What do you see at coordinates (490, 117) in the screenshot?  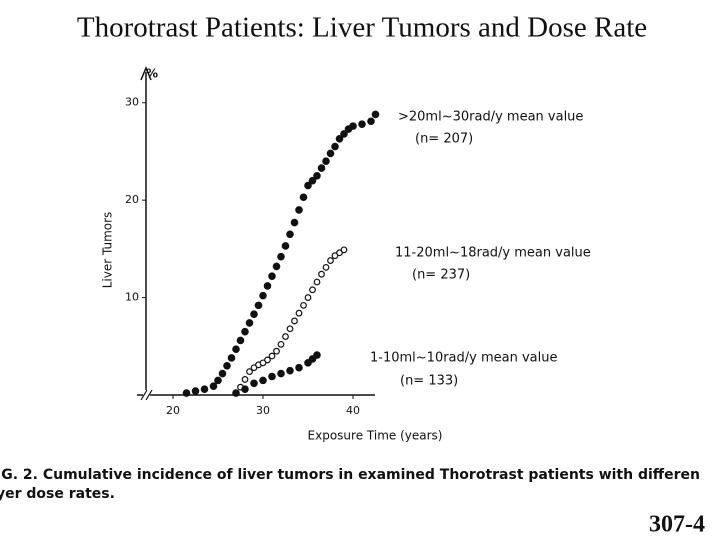 I see `series-label: >20ml~30rad/y mean value` at bounding box center [490, 117].